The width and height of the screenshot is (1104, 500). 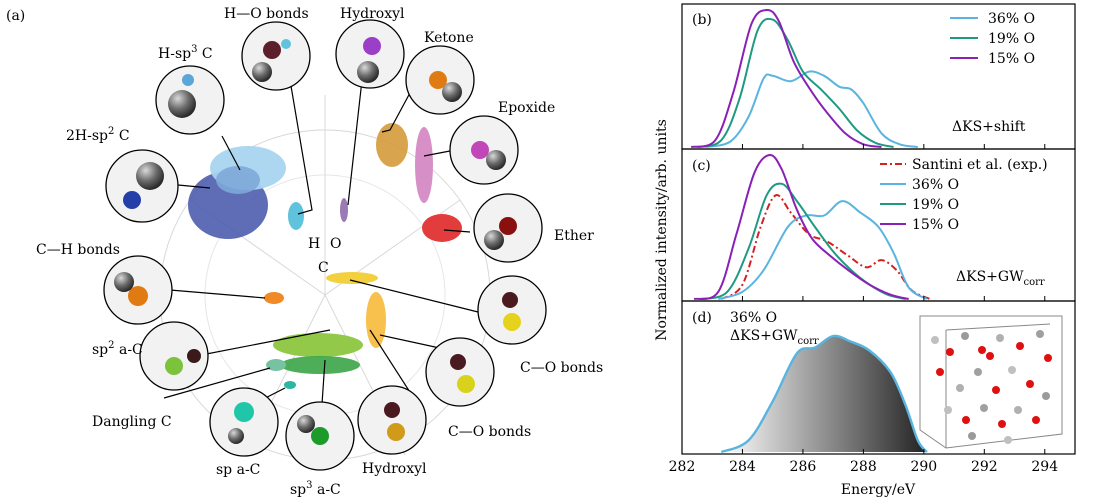 I want to click on cluster-c-o-upper, so click(x=352, y=278).